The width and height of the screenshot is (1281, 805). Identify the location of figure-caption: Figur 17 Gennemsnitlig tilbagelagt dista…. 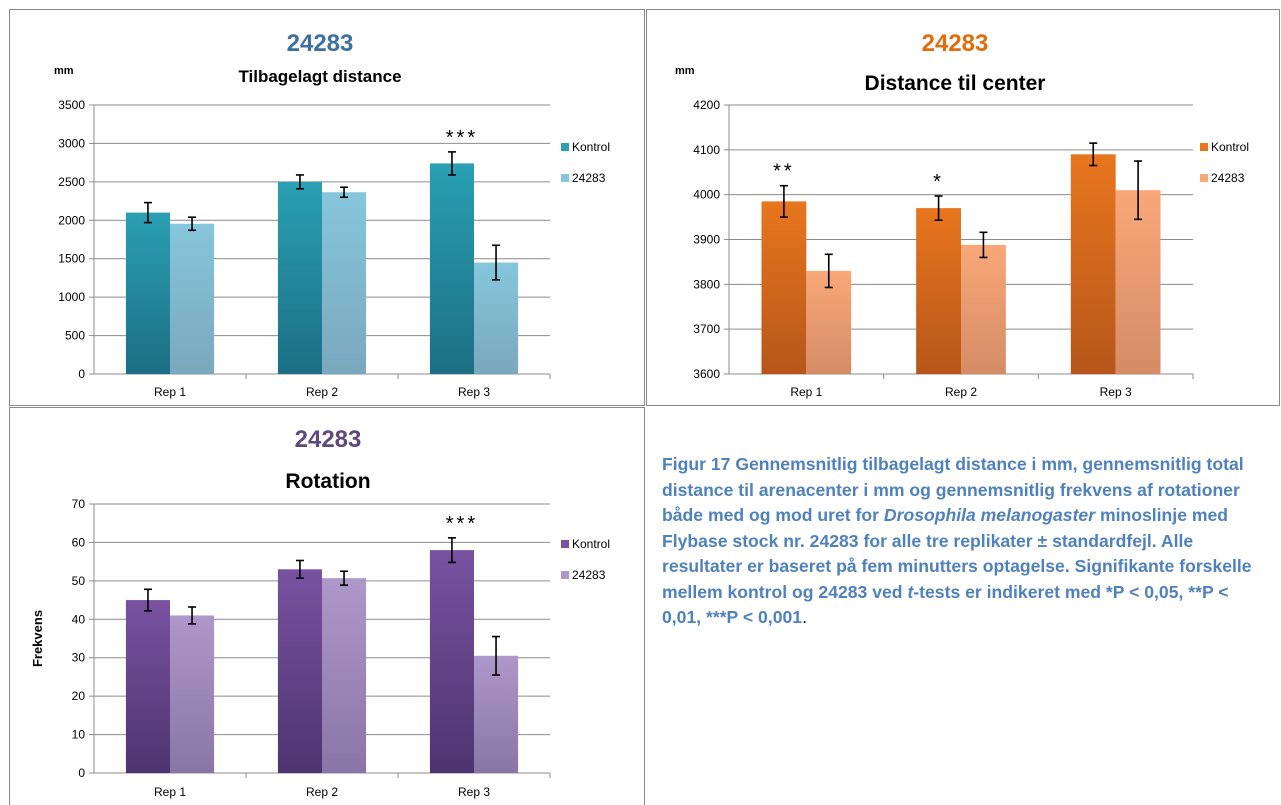
(967, 541).